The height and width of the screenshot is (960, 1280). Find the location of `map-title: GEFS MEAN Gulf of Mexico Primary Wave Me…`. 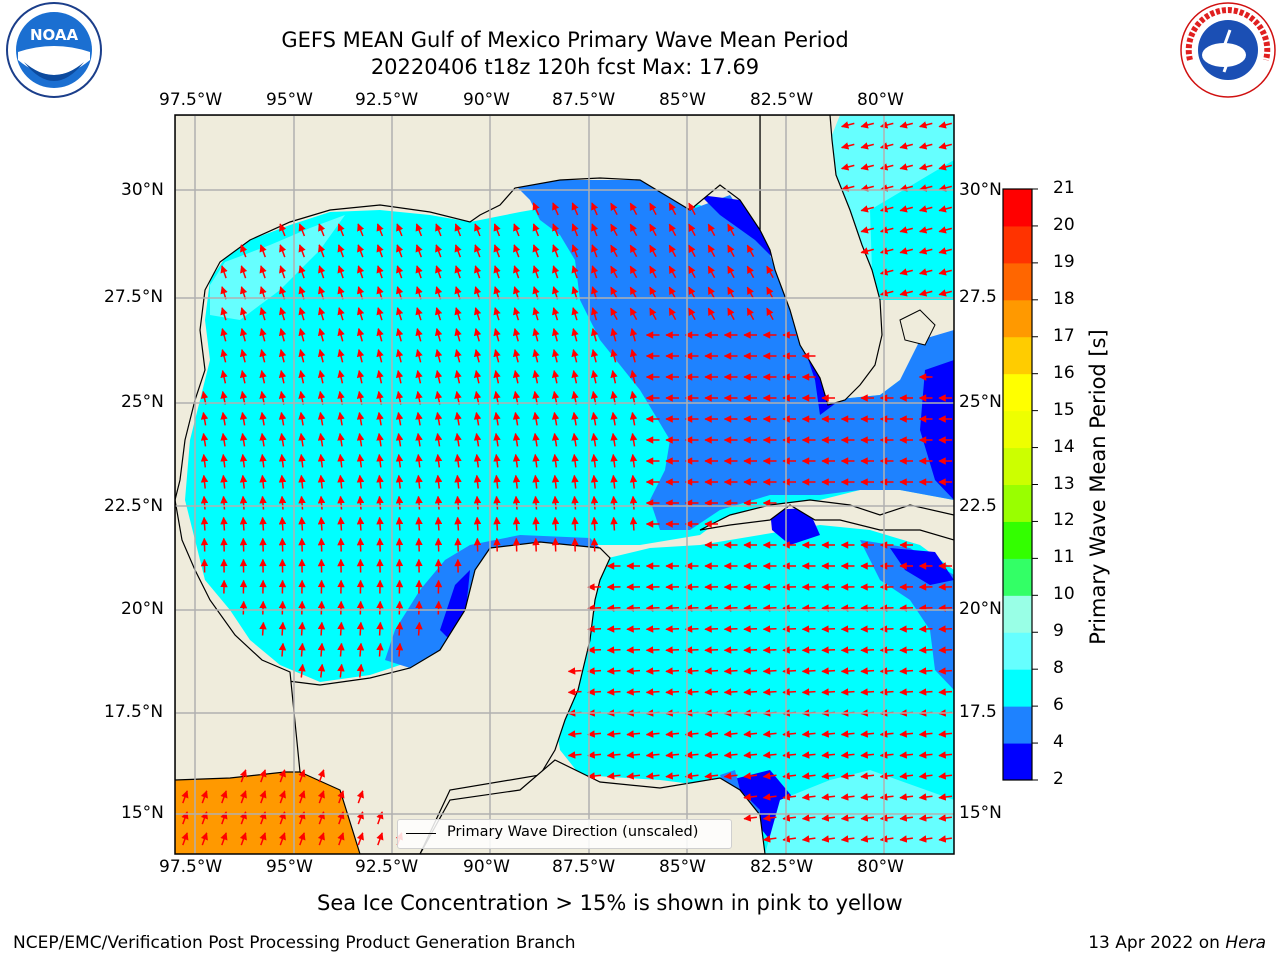

map-title: GEFS MEAN Gulf of Mexico Primary Wave Me… is located at coordinates (565, 40).